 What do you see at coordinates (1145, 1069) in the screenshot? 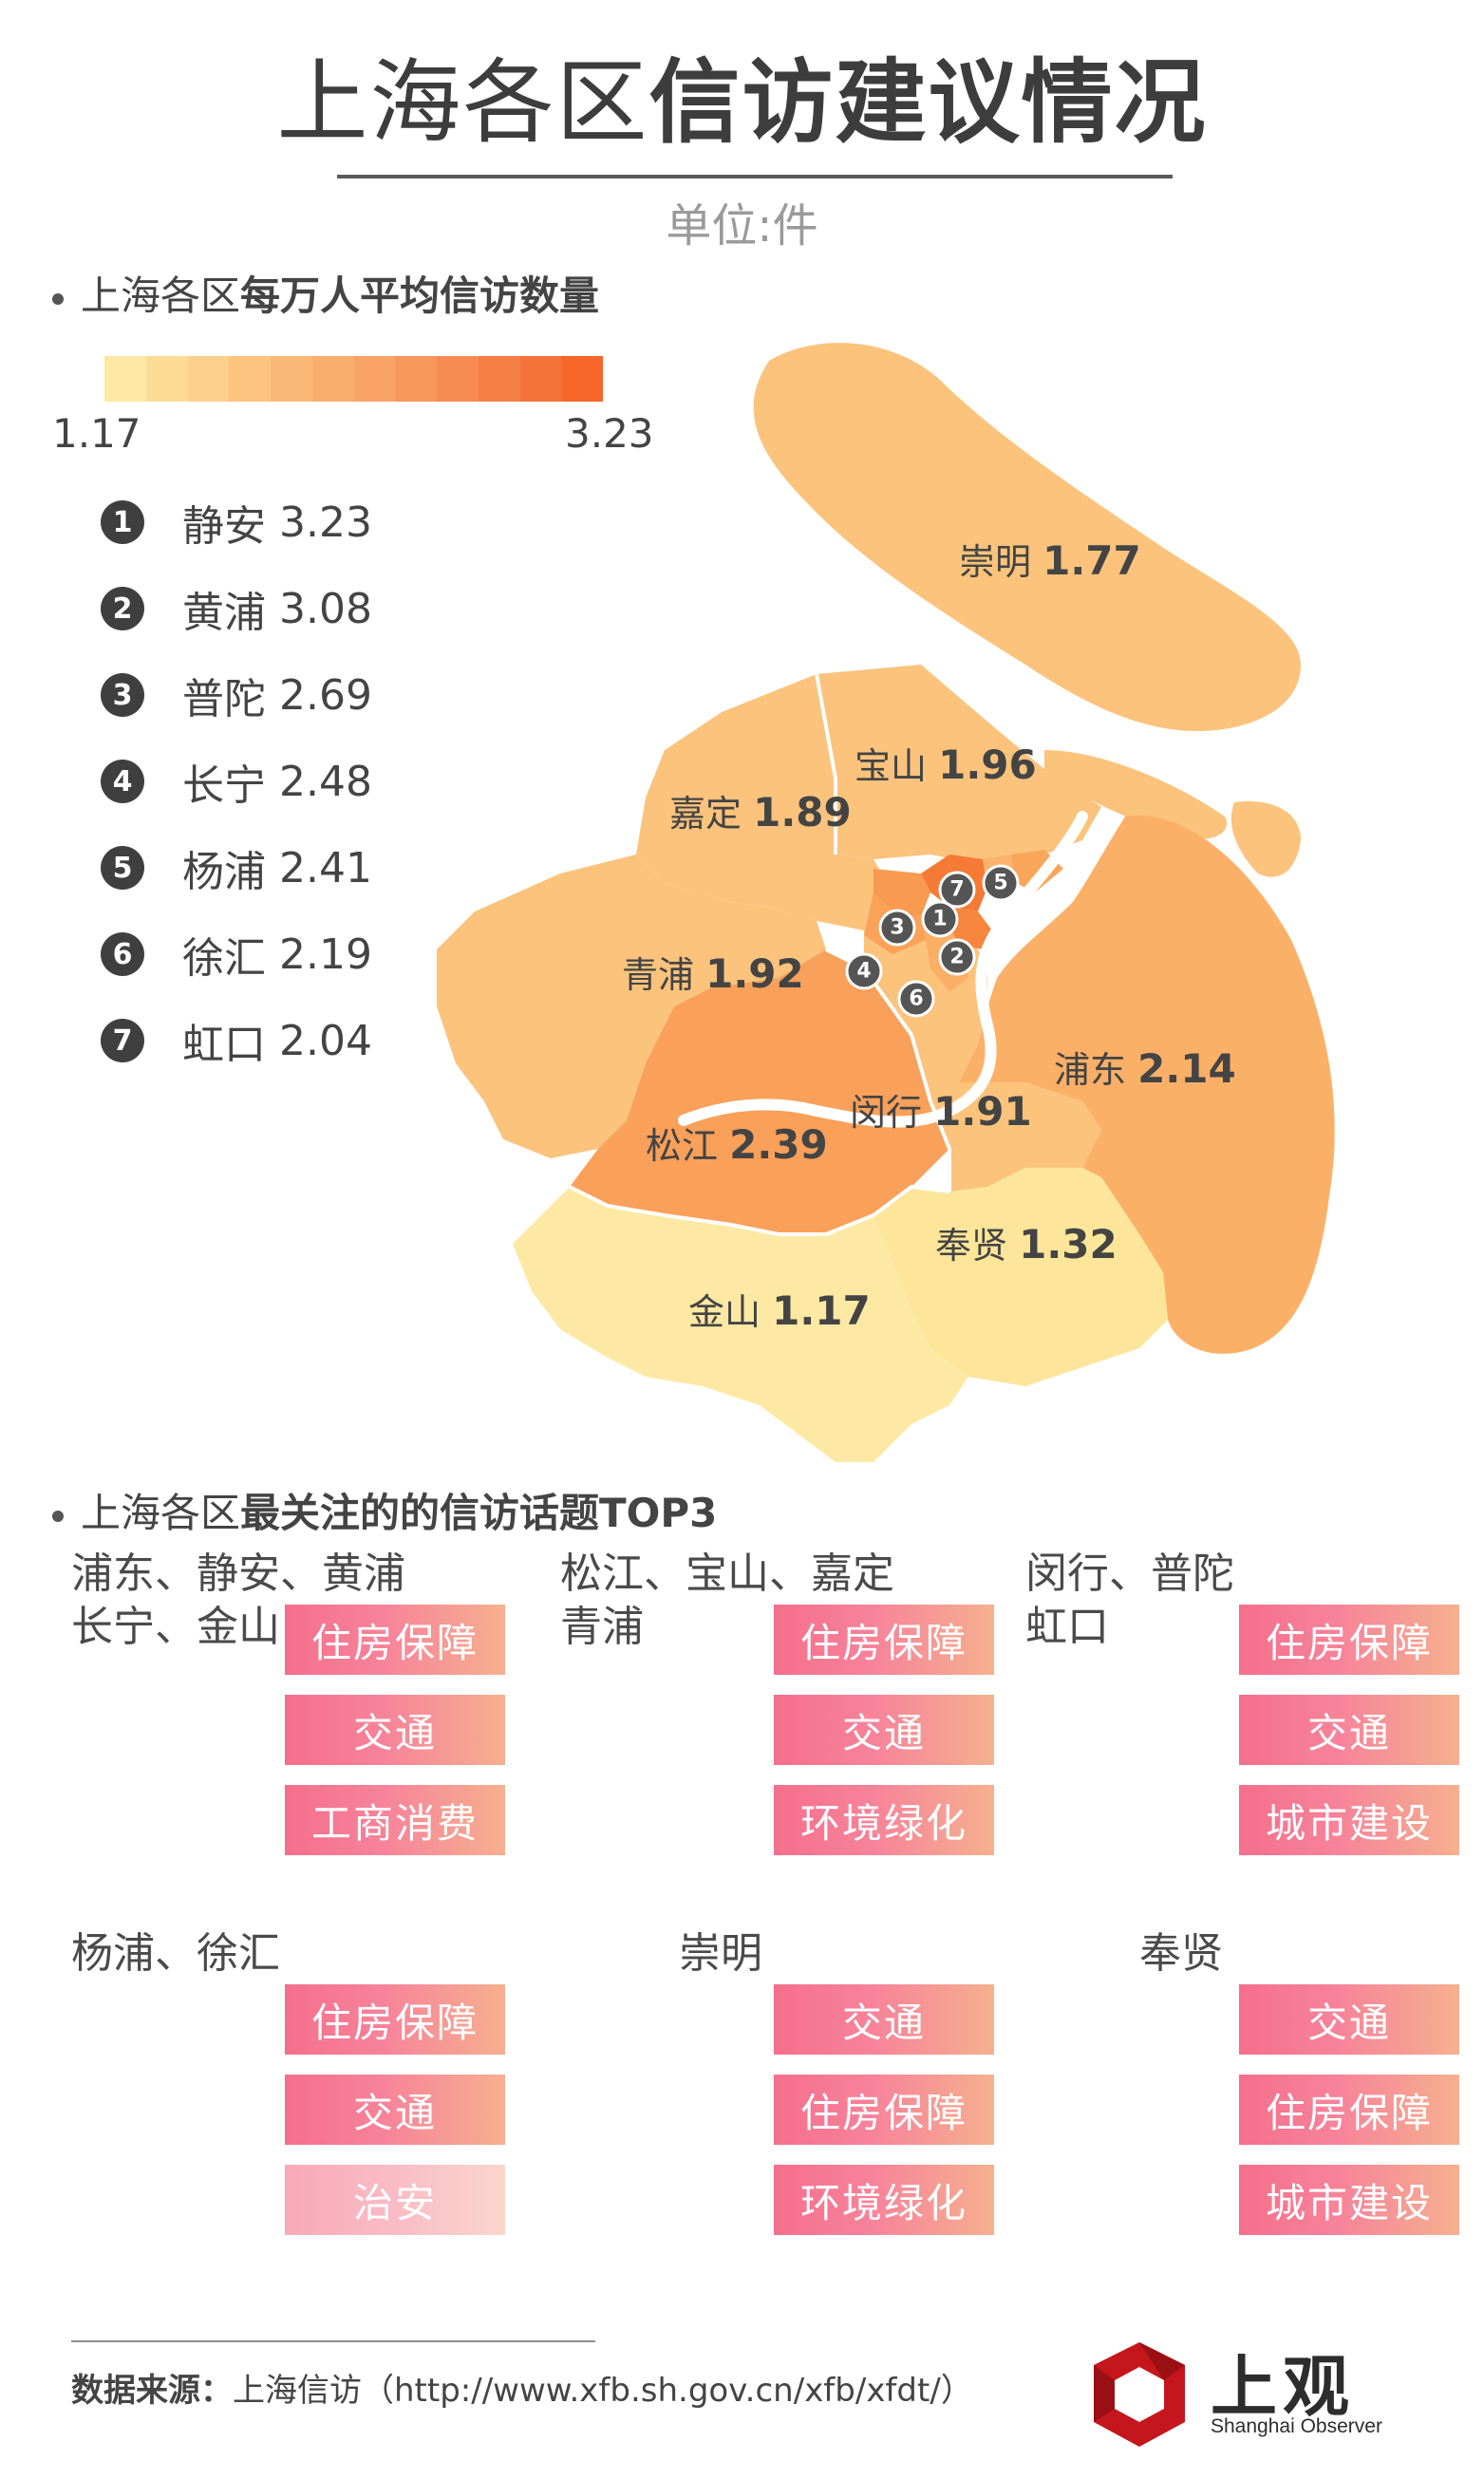
I see `map-district-label: 浦东 2.14` at bounding box center [1145, 1069].